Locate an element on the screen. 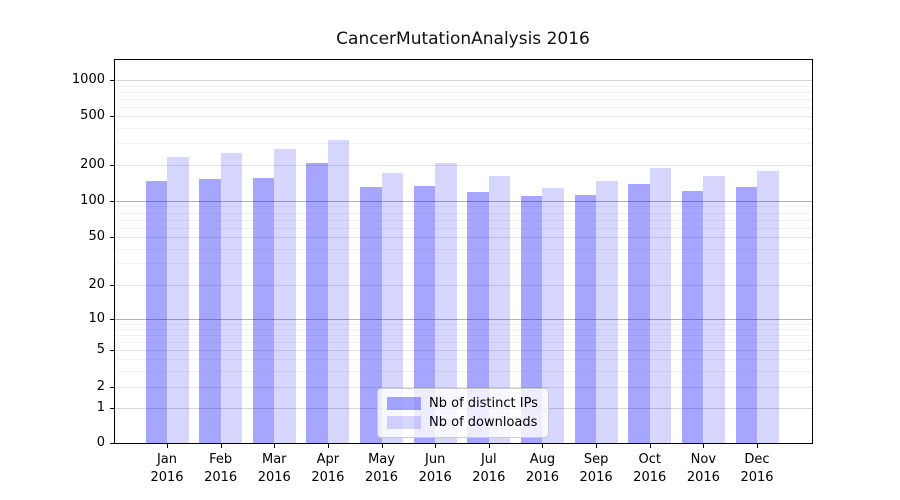  x-tick-label: Nov 2016 is located at coordinates (703, 468).